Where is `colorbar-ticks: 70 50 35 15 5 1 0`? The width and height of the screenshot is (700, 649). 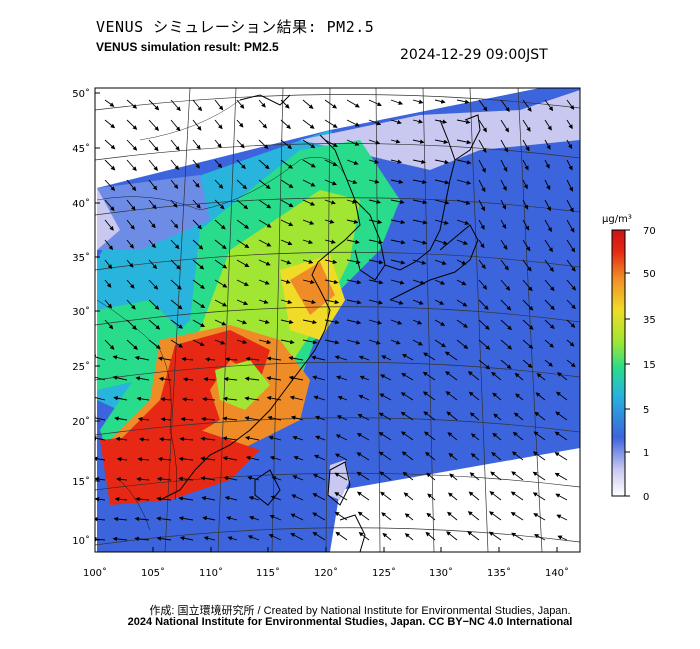 colorbar-ticks: 70 50 35 15 5 1 0 is located at coordinates (640, 364).